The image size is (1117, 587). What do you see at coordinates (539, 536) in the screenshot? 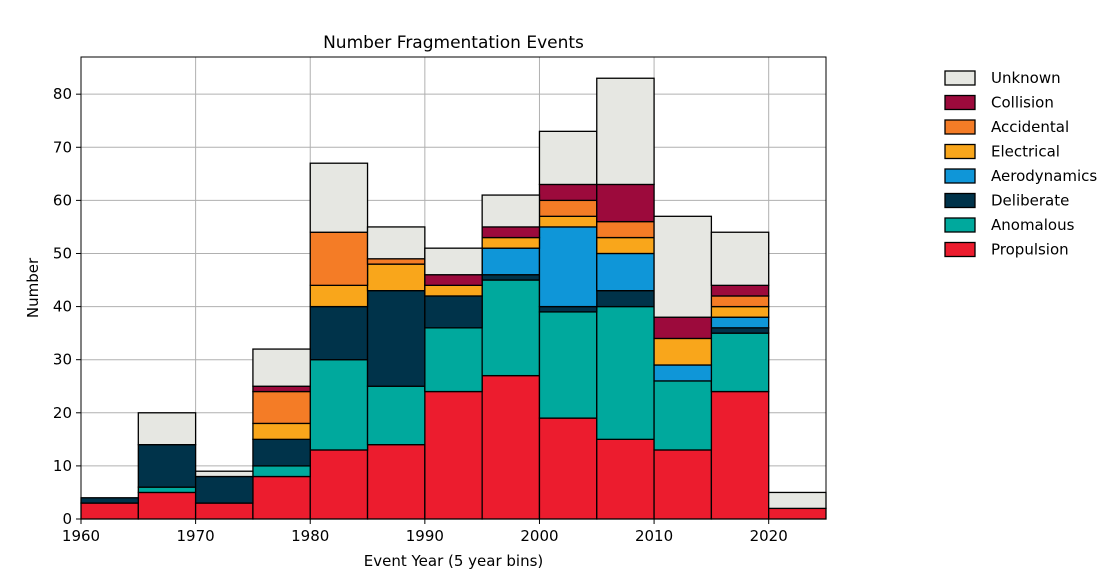
I see `x-tick-label: 2000` at bounding box center [539, 536].